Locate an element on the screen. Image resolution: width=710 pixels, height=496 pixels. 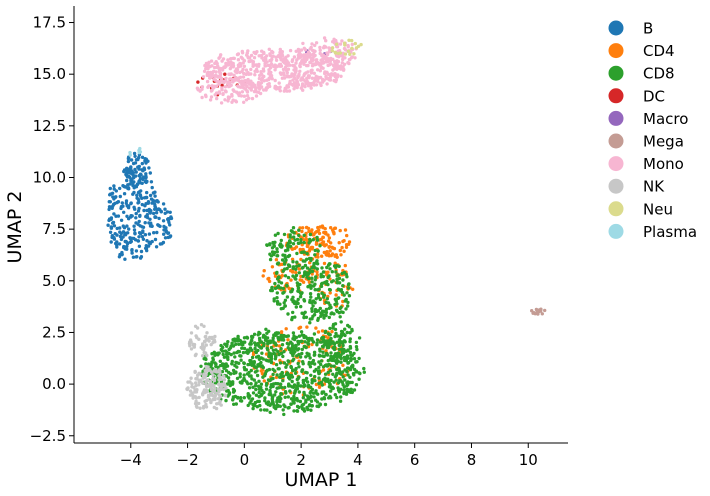
y-tick-label: 2.5 is located at coordinates (54, 332).